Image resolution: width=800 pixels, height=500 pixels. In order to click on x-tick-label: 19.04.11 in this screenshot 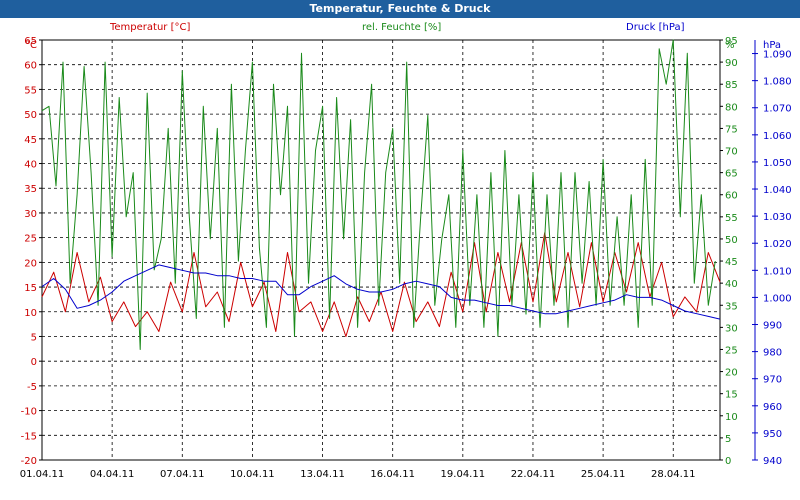, I will do `click(463, 474)`.